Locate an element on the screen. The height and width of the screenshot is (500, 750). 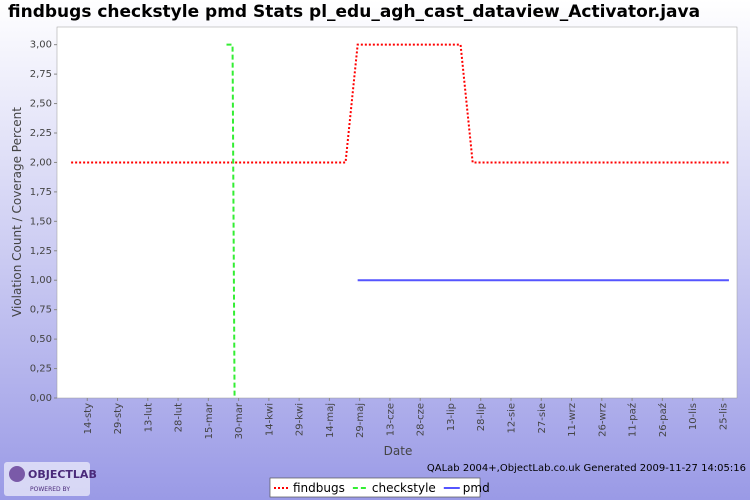
legend-label: checkstyle is located at coordinates (404, 488).